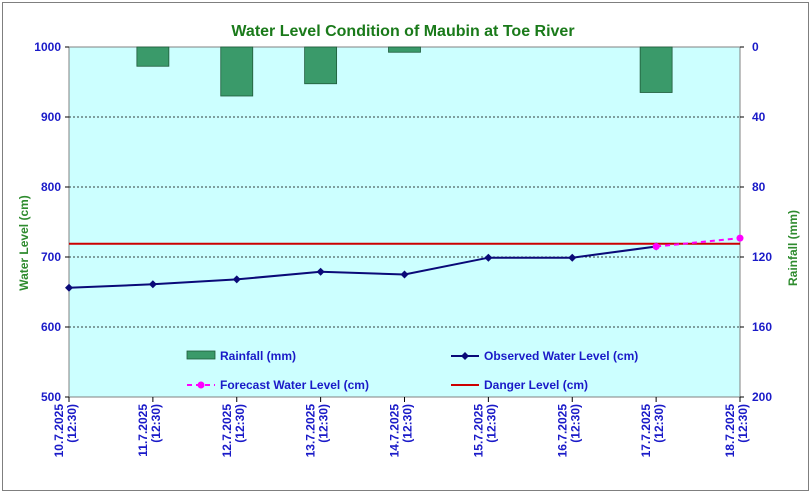 This screenshot has height=493, width=811. Describe the element at coordinates (536, 385) in the screenshot. I see `legend-label: Danger Level (cm)` at that location.